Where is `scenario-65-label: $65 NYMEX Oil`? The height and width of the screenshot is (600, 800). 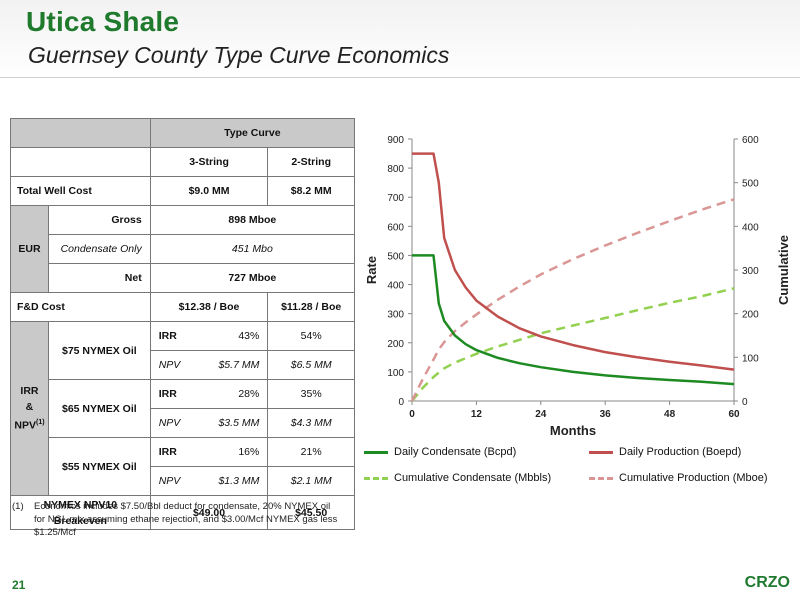
scenario-65-label: $65 NYMEX Oil is located at coordinates (99, 408).